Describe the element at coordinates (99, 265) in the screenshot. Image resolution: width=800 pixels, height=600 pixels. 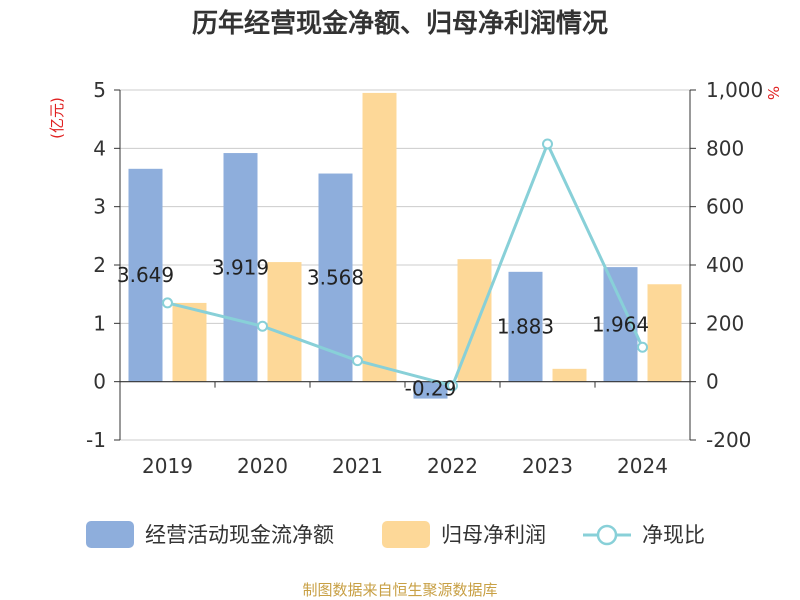
I see `left-tick-label: 2` at that location.